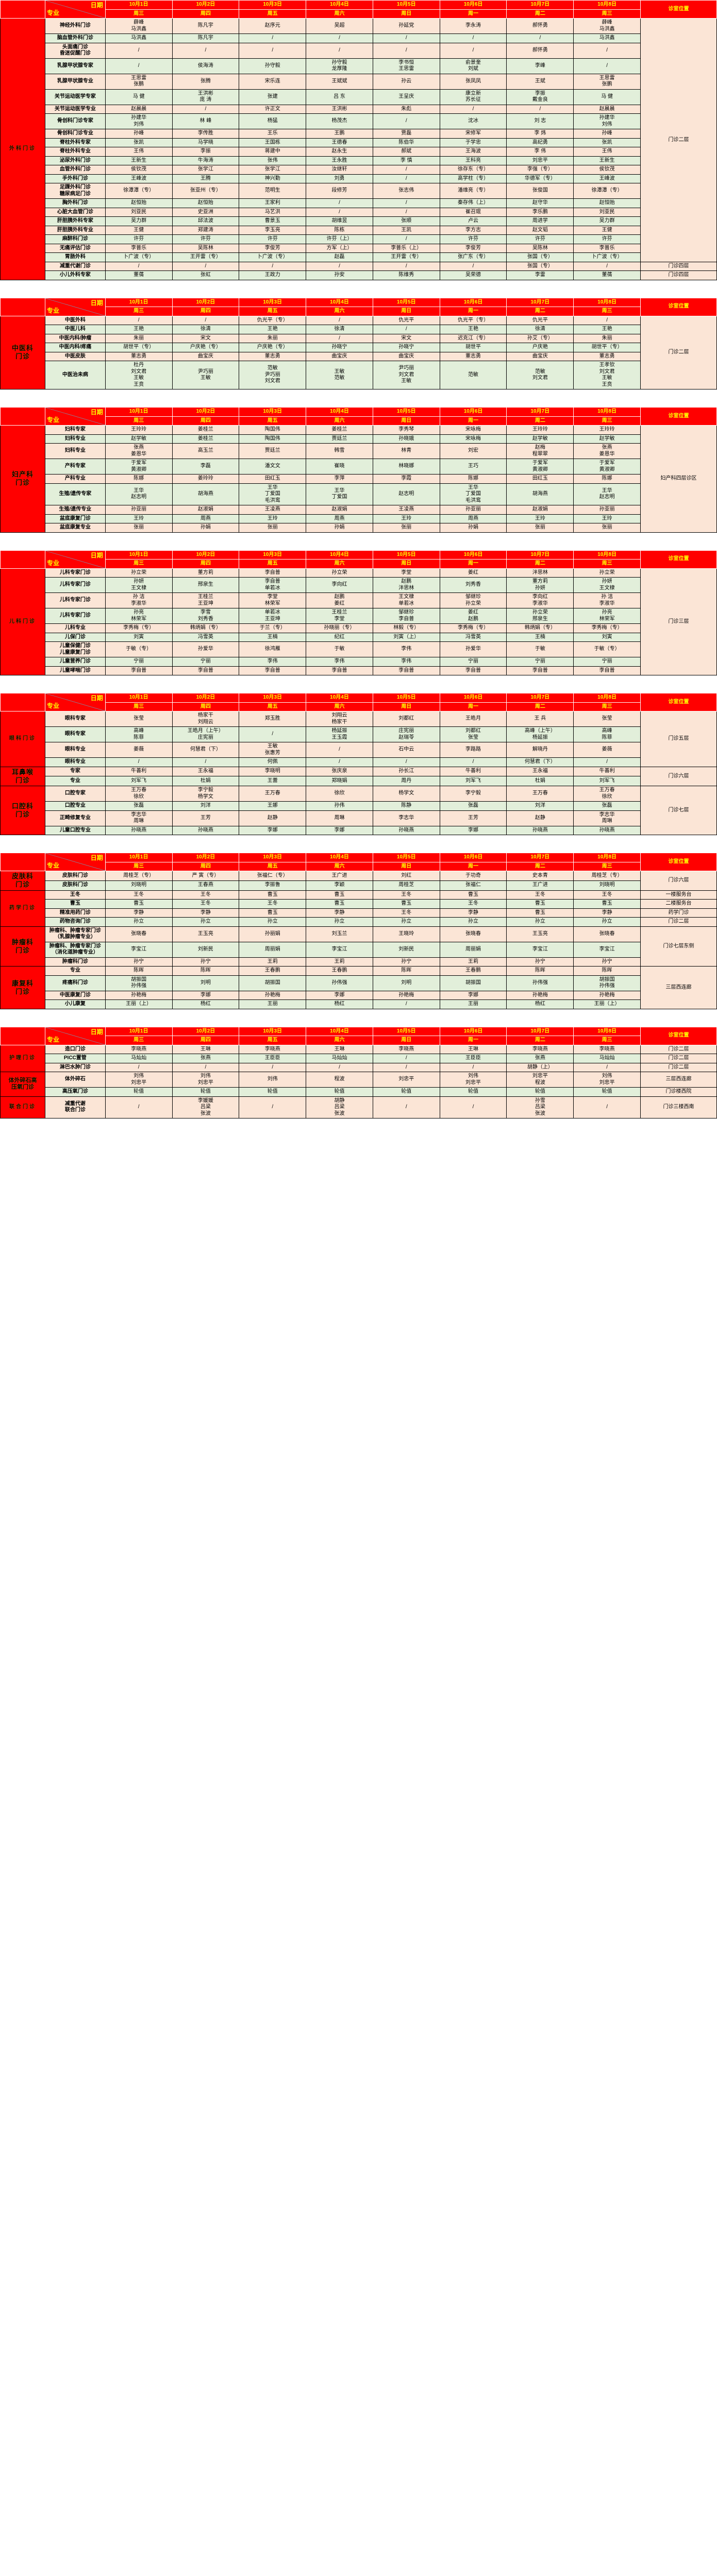 The width and height of the screenshot is (717, 2576). Describe the element at coordinates (607, 81) in the screenshot. I see `doctor-cell-d8: 王思雷 张鹏` at that location.